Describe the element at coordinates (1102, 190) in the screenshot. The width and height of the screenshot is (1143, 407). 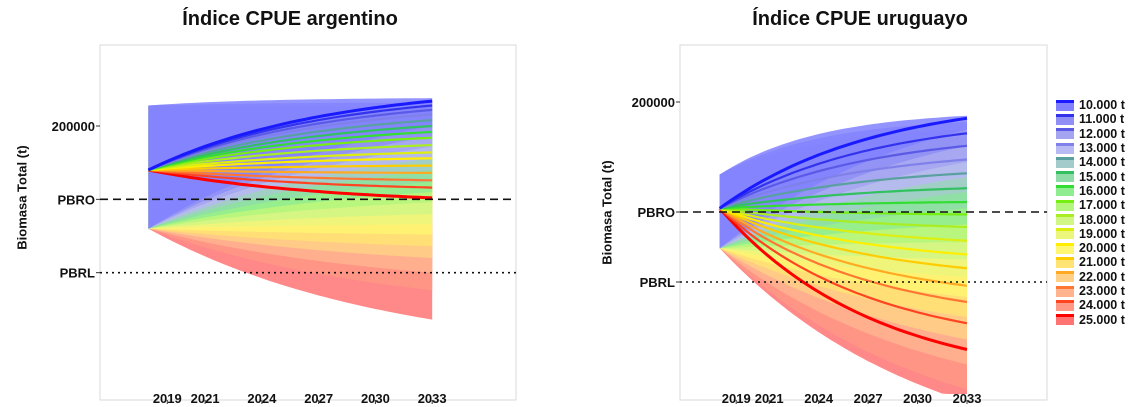
I see `legend-label: 16.000 t` at that location.